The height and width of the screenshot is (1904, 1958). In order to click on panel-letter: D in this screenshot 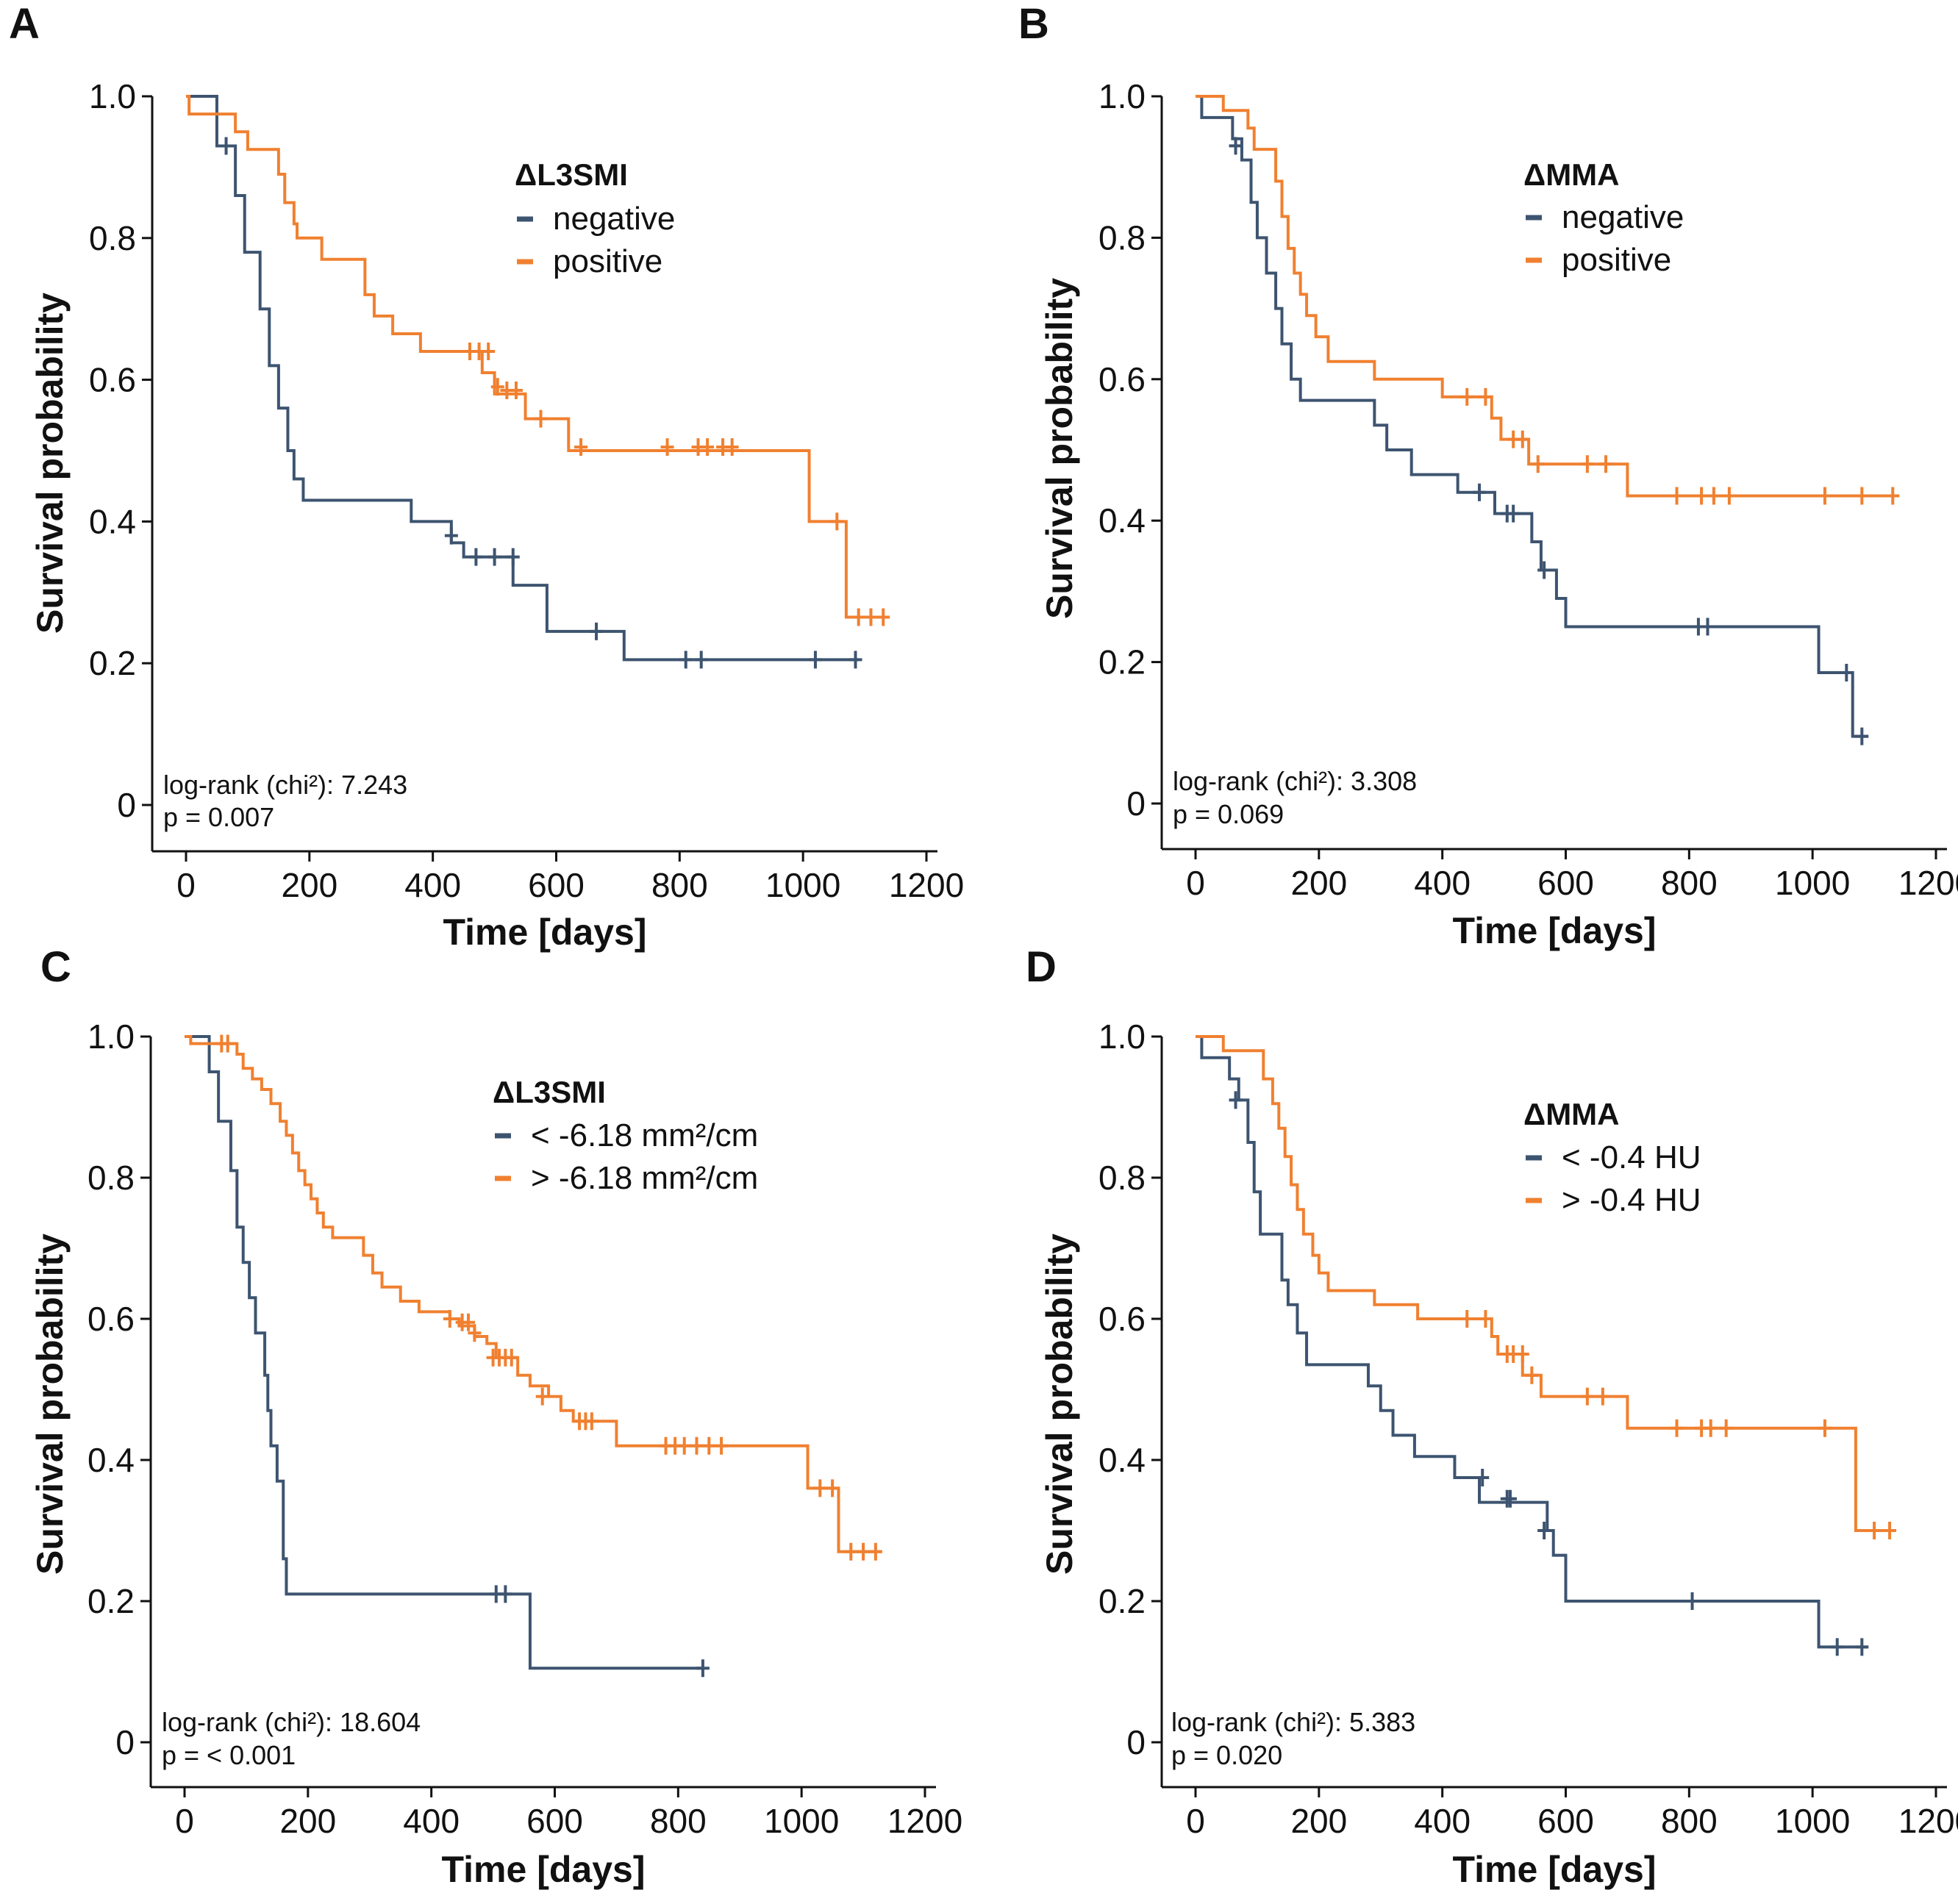, I will do `click(1041, 967)`.